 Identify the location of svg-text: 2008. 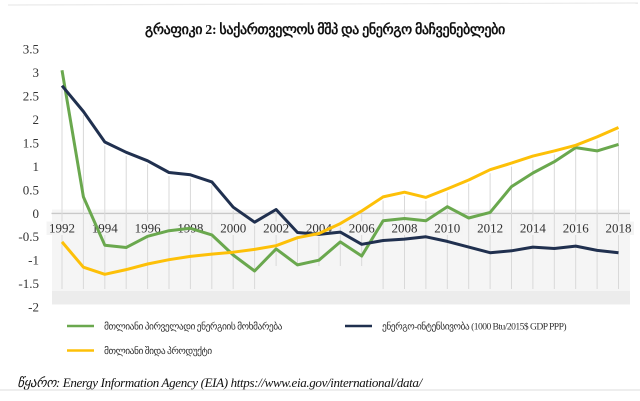
(405, 228).